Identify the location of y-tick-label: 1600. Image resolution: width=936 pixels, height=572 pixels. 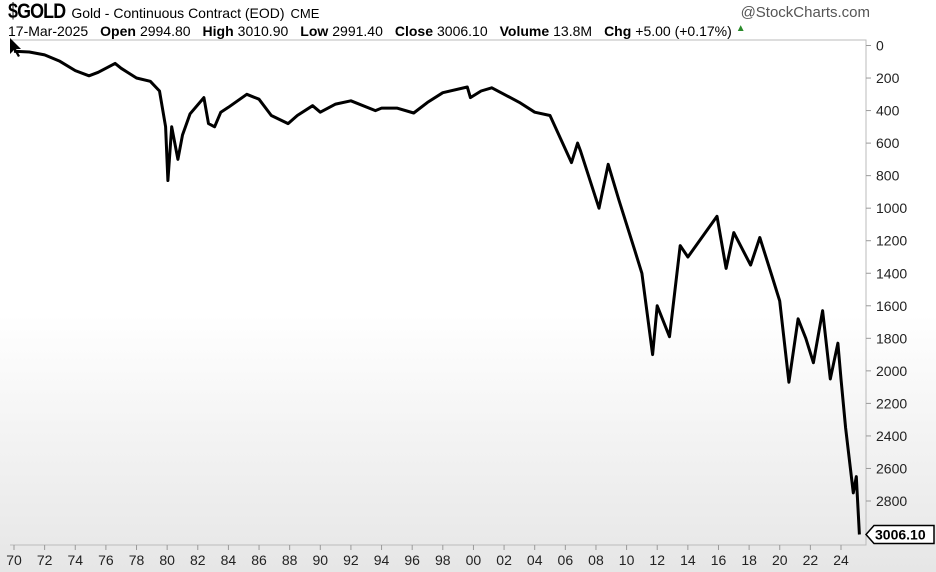
(891, 306).